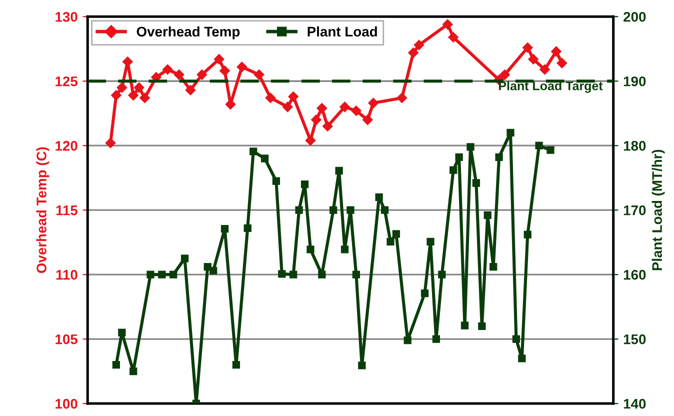  Describe the element at coordinates (342, 31) in the screenshot. I see `legend-label: Plant Load` at that location.